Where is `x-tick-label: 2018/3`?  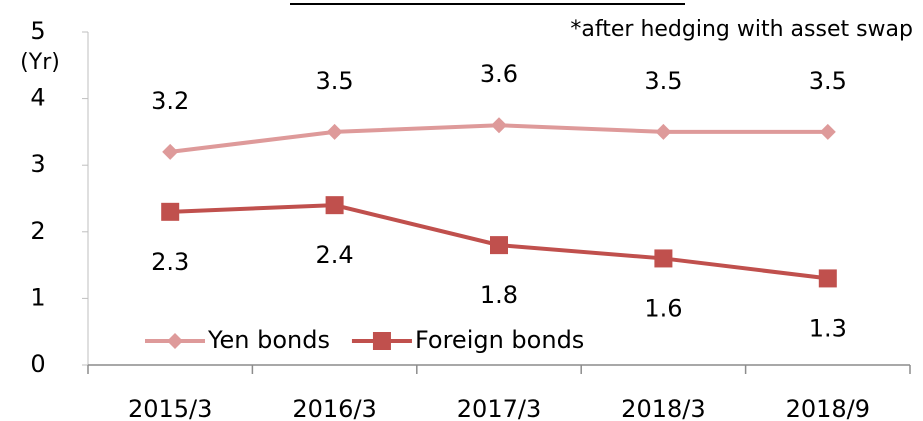 x-tick-label: 2018/3 is located at coordinates (663, 408).